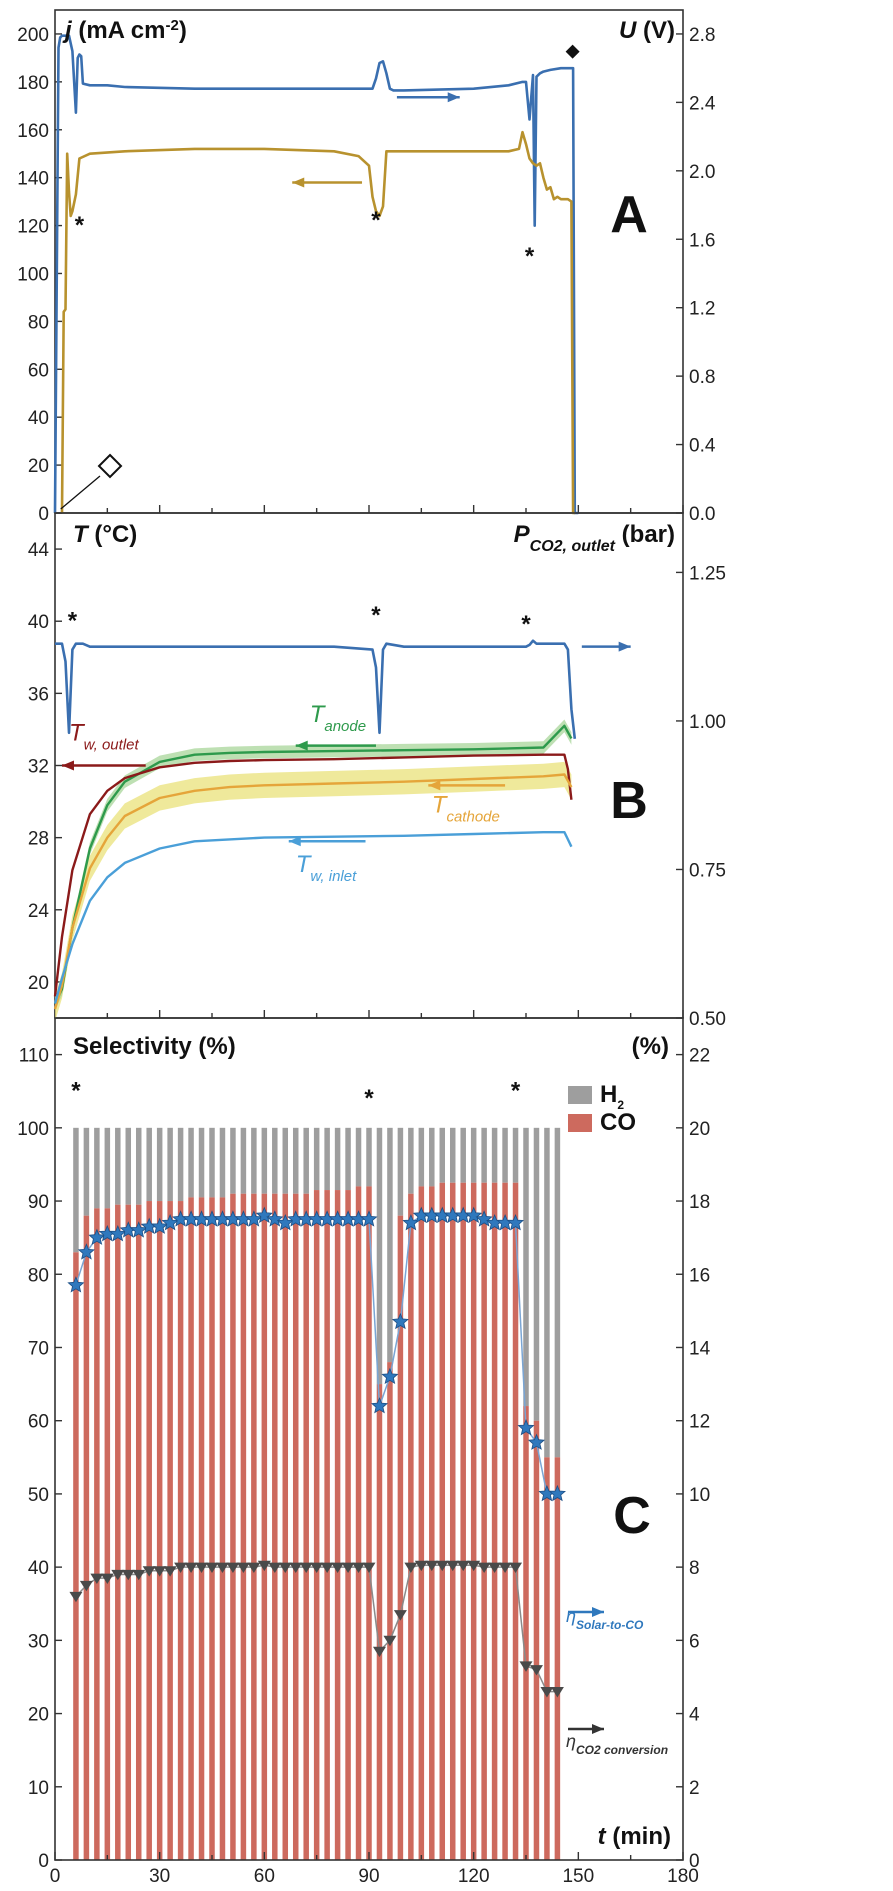 The width and height of the screenshot is (893, 1891). I want to click on left-tick-label: 80, so click(38, 322).